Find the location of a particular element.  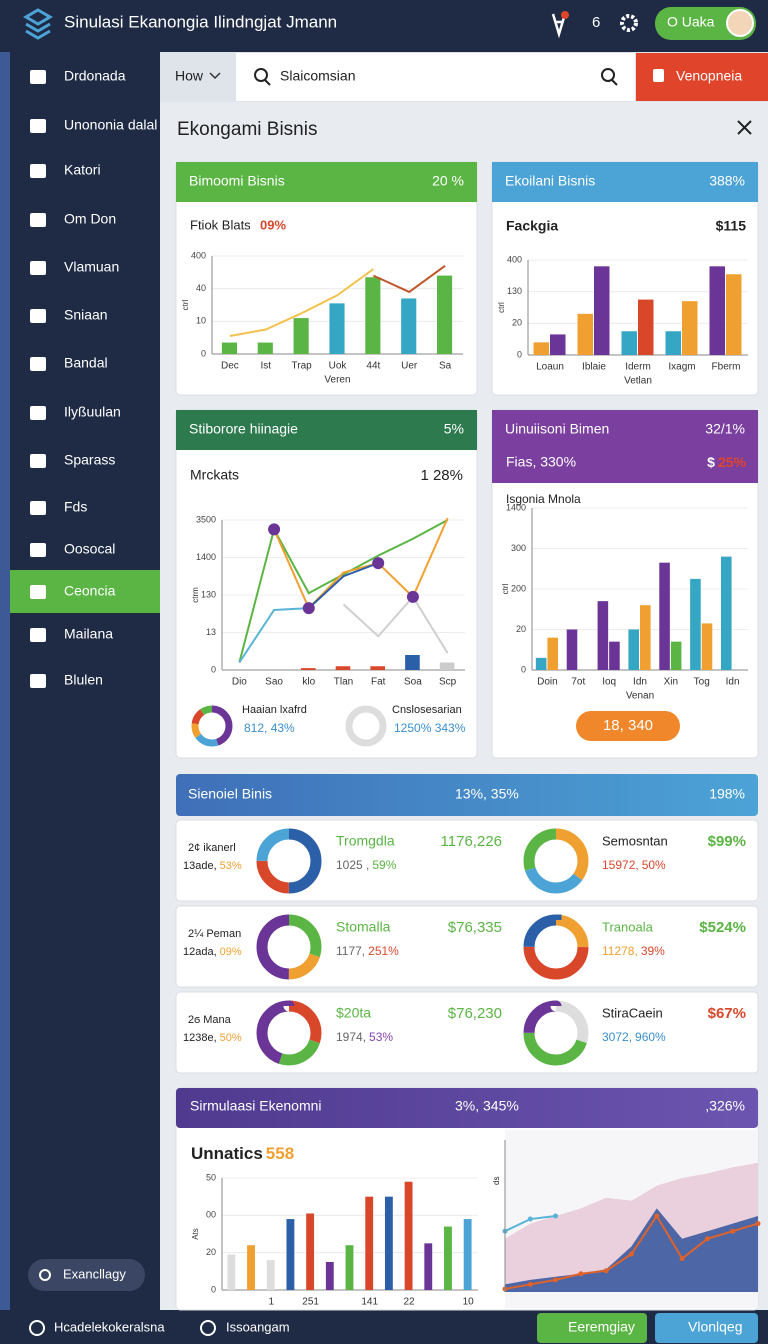

footer-text: Issoangam is located at coordinates (258, 1326).